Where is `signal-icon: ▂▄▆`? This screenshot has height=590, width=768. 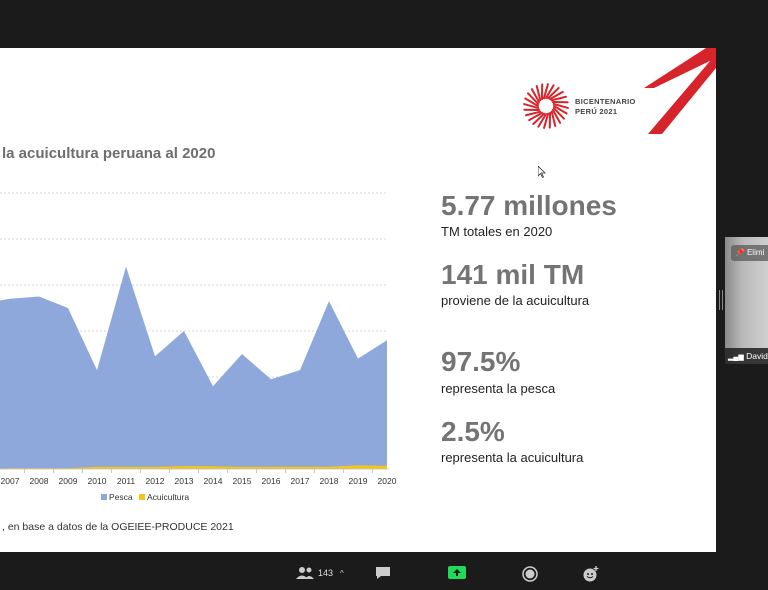 signal-icon: ▂▄▆ is located at coordinates (736, 357).